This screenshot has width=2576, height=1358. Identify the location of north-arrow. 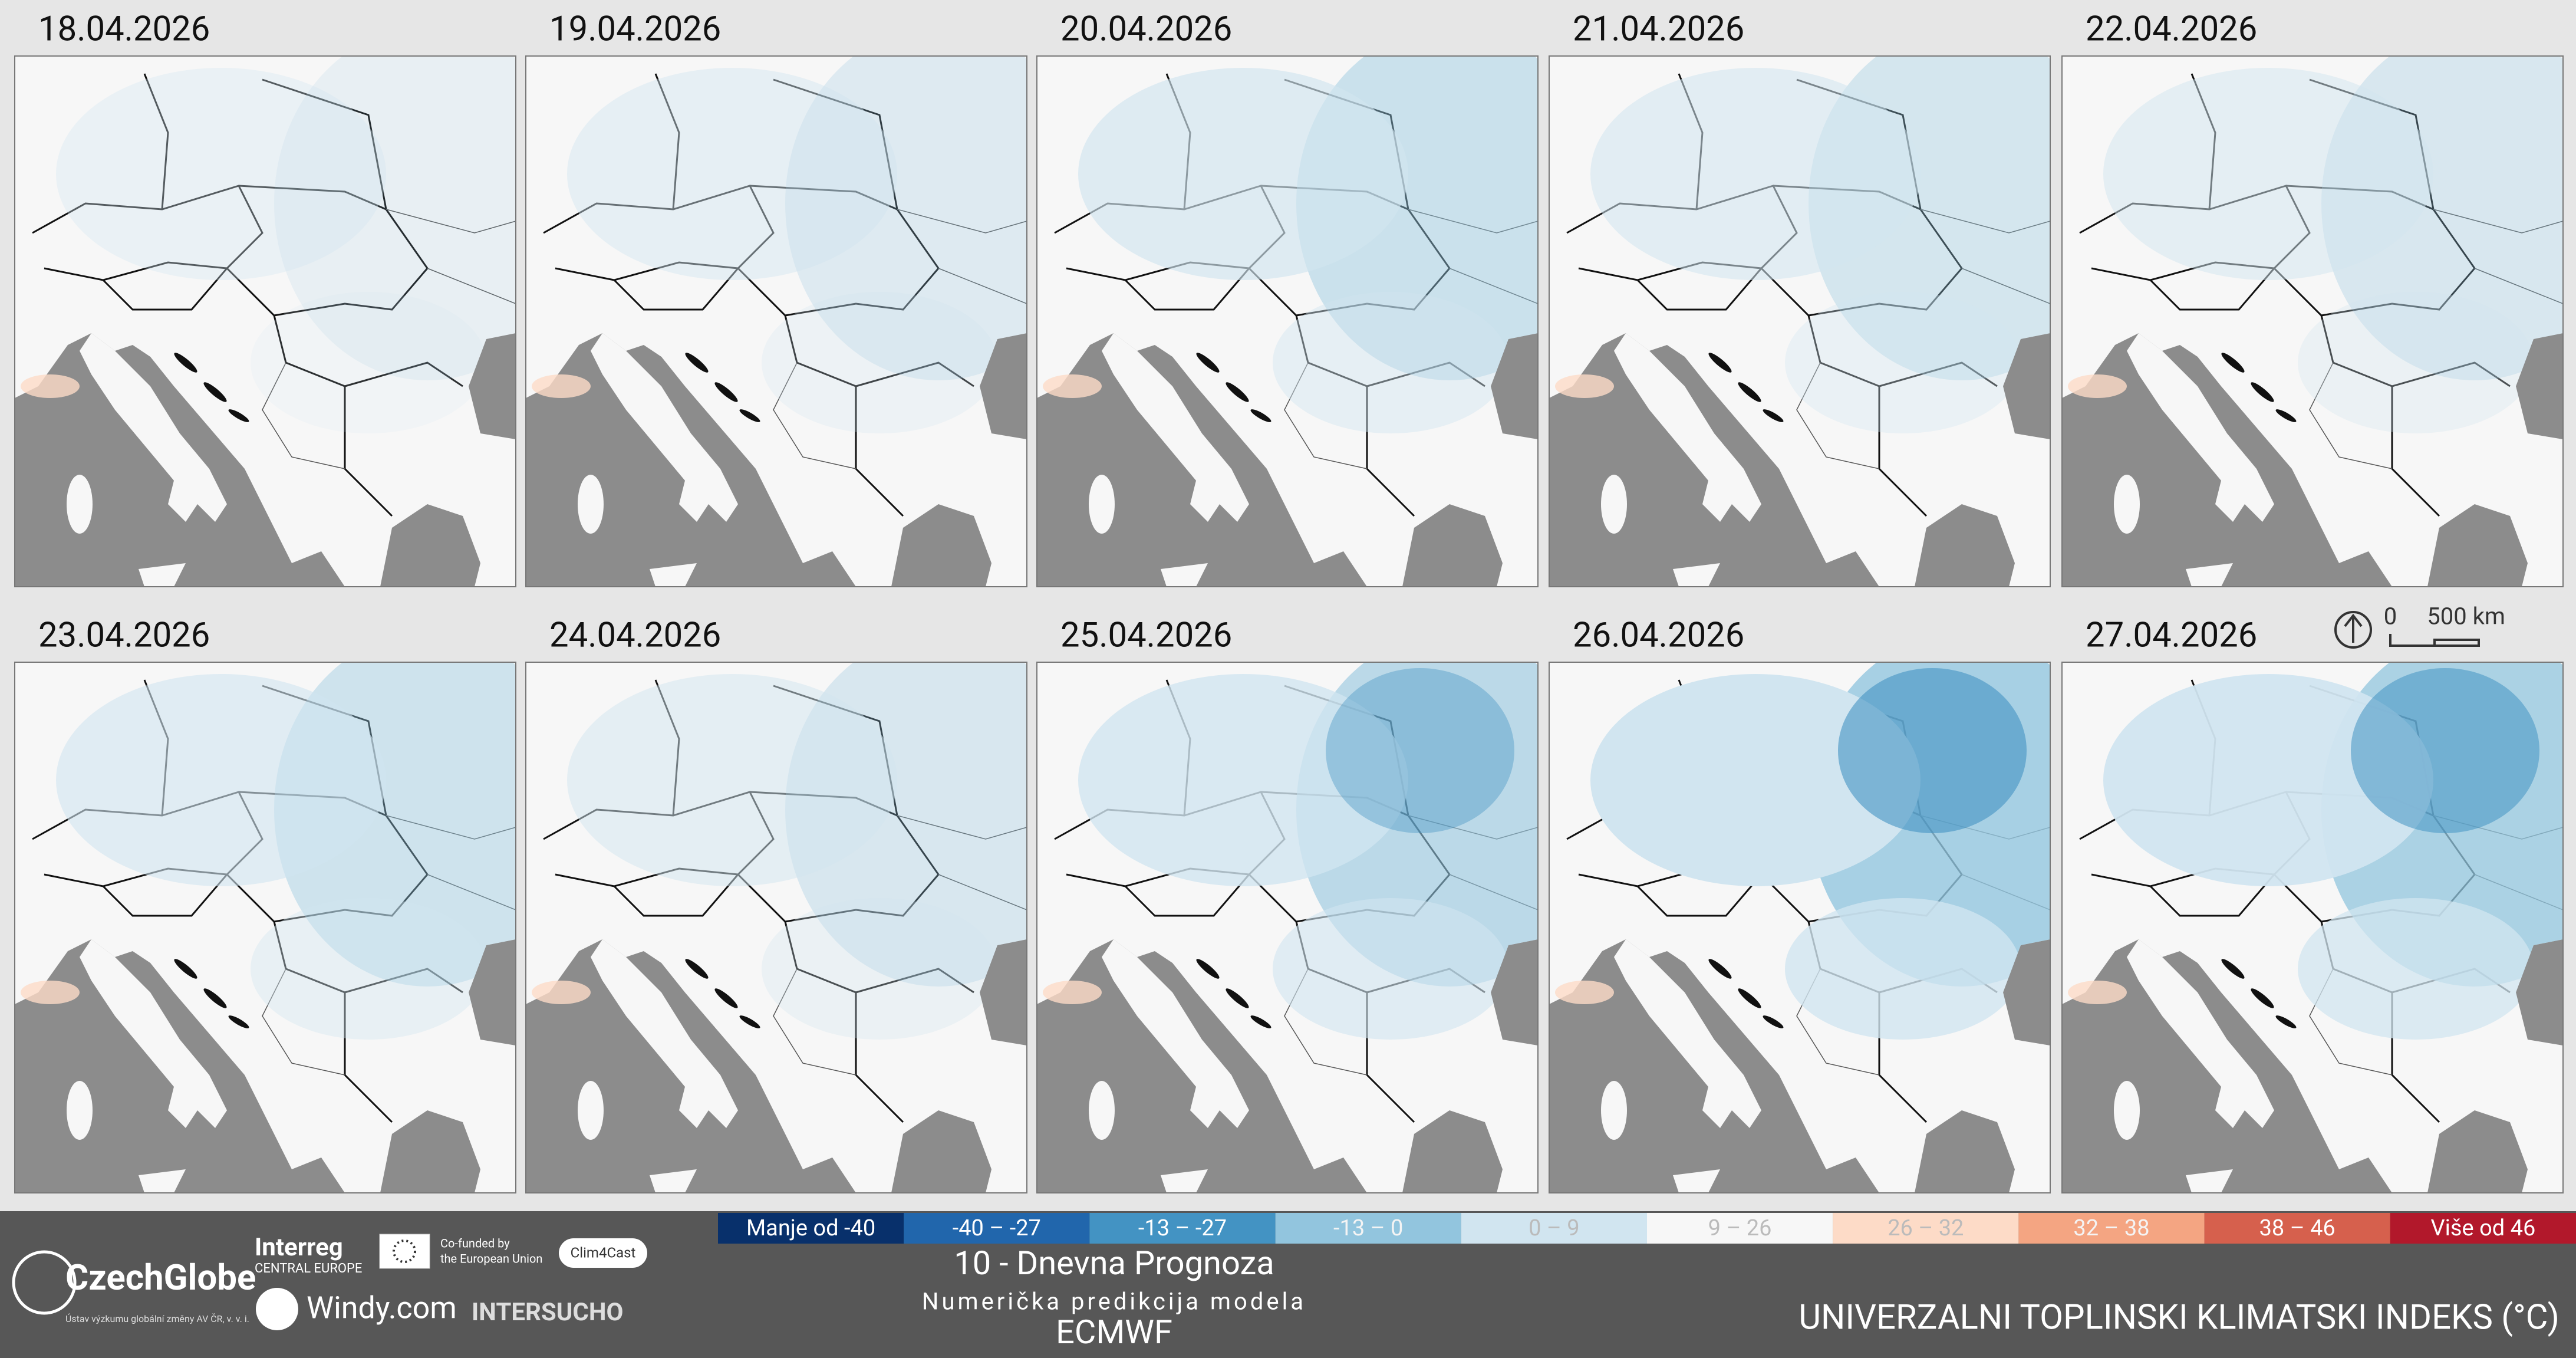
(2353, 630).